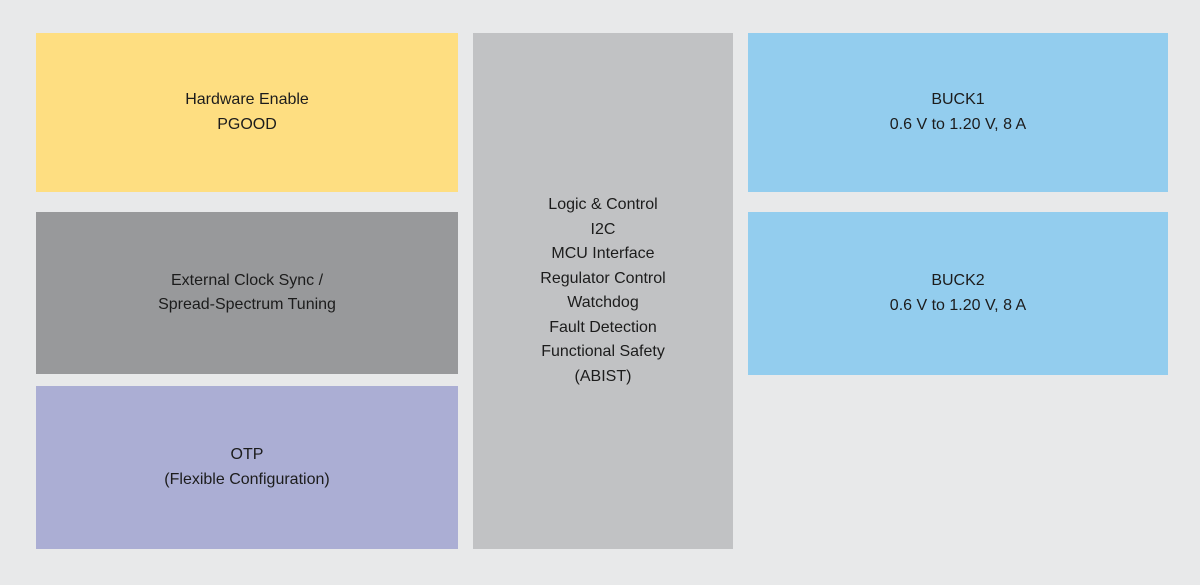 The width and height of the screenshot is (1200, 585). Describe the element at coordinates (603, 253) in the screenshot. I see `block-label-line: MCU Interface` at that location.